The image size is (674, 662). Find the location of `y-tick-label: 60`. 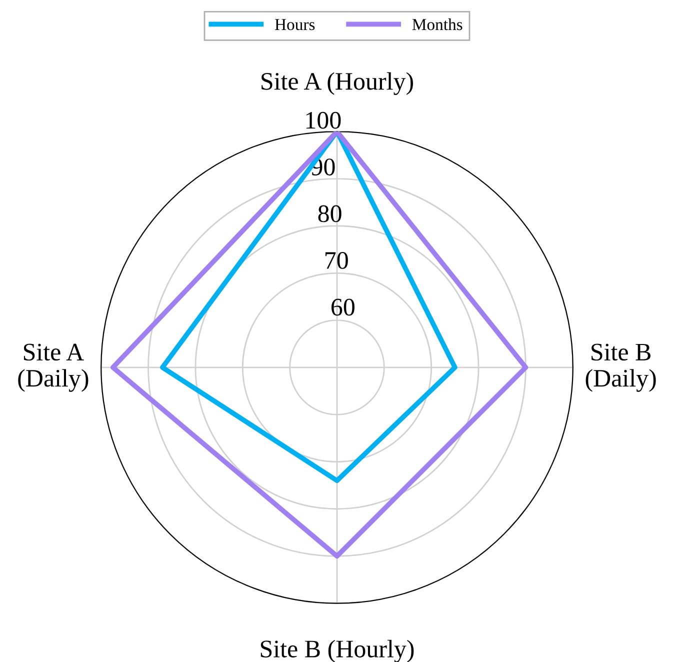

y-tick-label: 60 is located at coordinates (343, 307).